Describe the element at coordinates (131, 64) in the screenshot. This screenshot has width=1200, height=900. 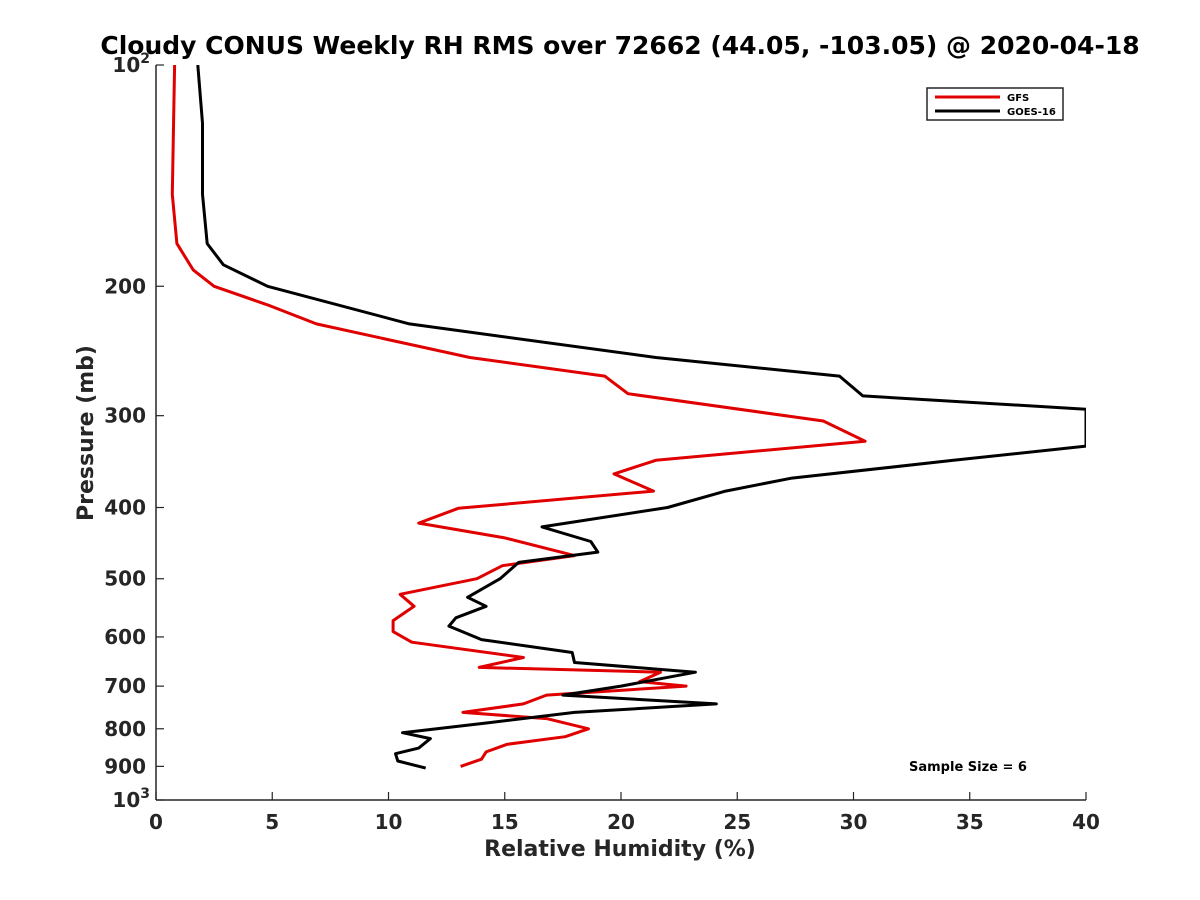
I see `y-tick-label: 10²` at that location.